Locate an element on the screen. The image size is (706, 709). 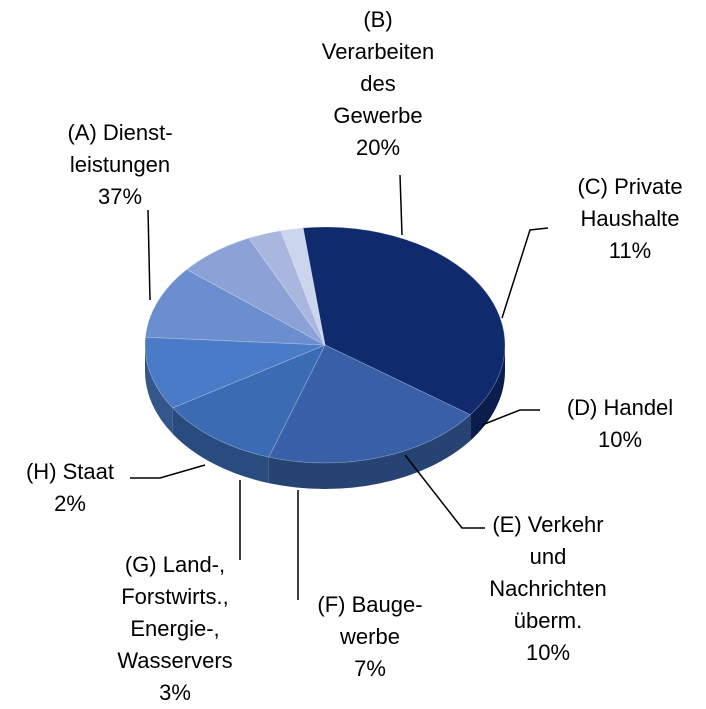
slice-label: (H) Staat 2% is located at coordinates (110, 488).